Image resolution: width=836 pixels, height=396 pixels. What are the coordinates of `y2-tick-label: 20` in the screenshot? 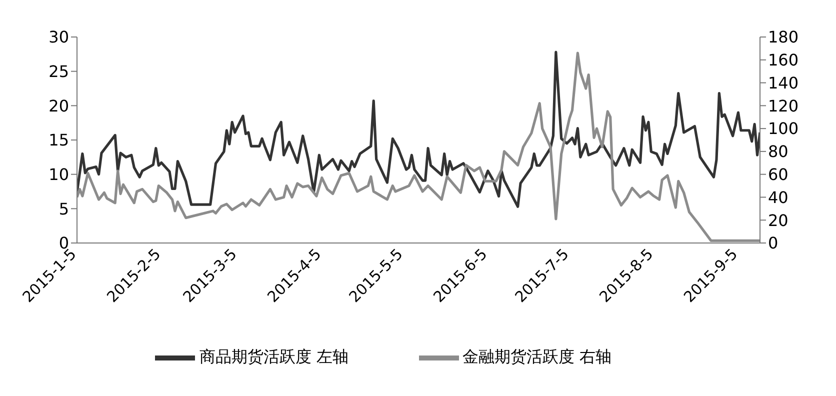 It's located at (778, 220).